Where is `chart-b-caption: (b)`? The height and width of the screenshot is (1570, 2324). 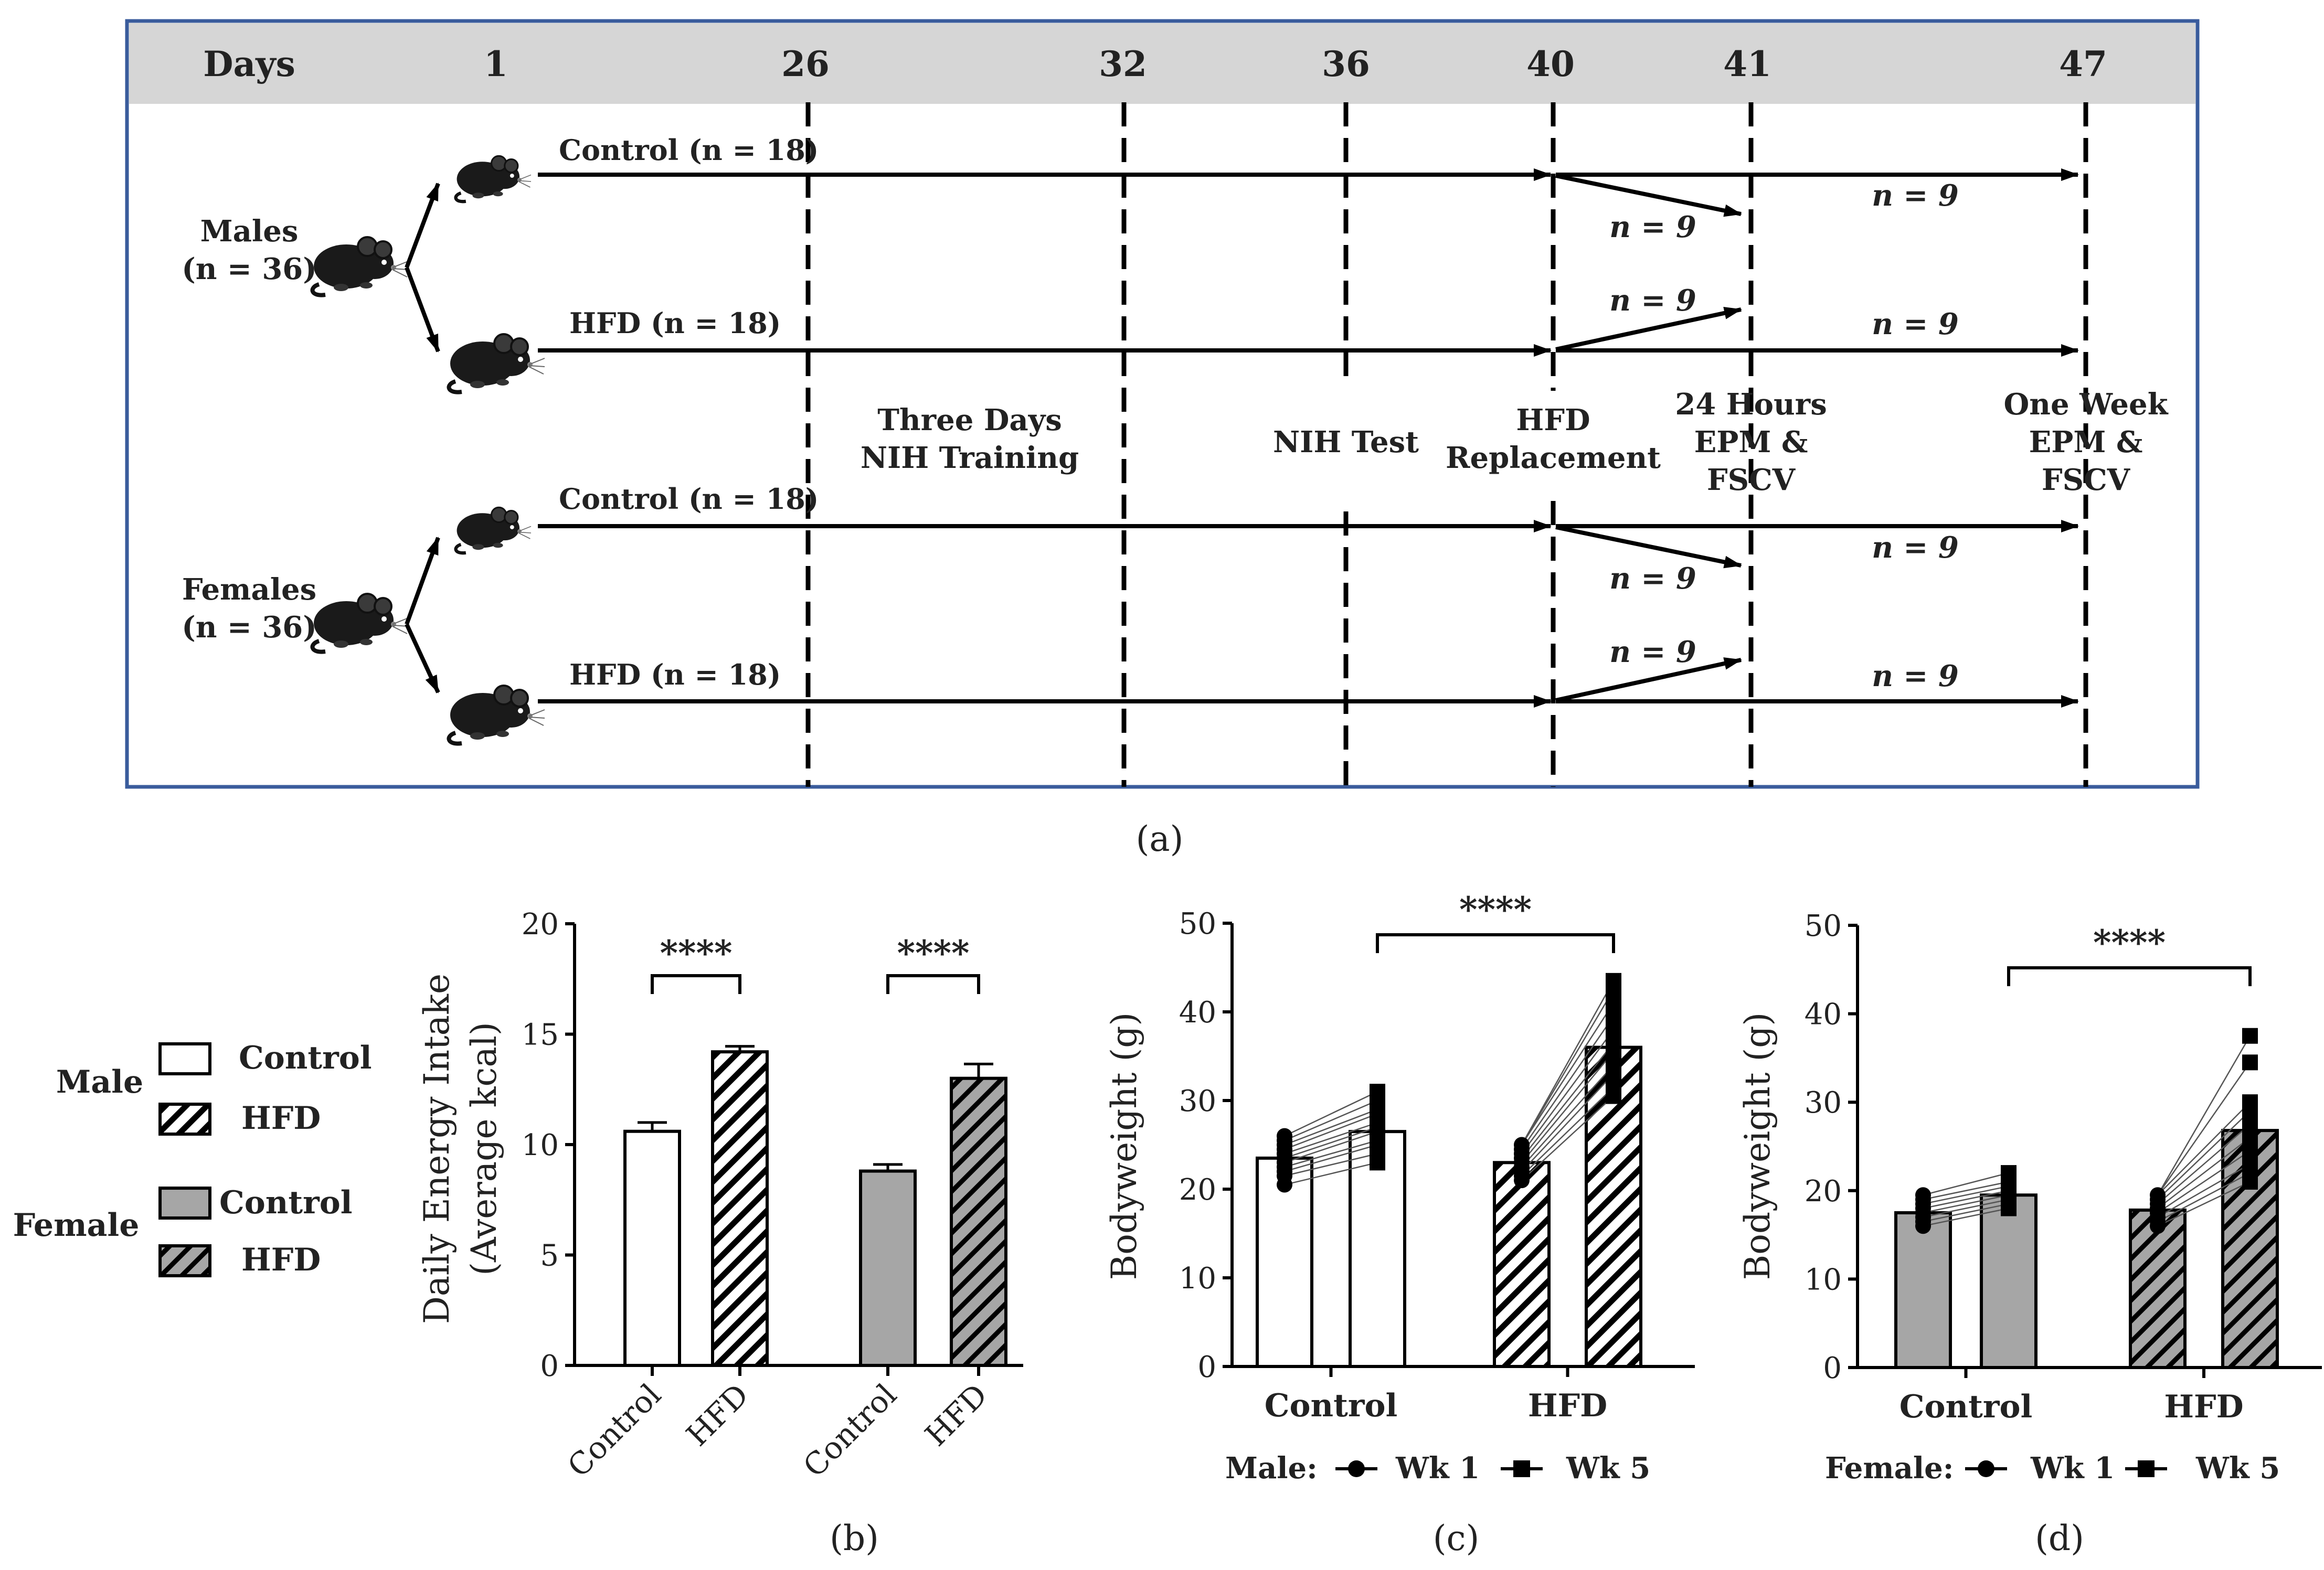
chart-b-caption: (b) is located at coordinates (854, 1538).